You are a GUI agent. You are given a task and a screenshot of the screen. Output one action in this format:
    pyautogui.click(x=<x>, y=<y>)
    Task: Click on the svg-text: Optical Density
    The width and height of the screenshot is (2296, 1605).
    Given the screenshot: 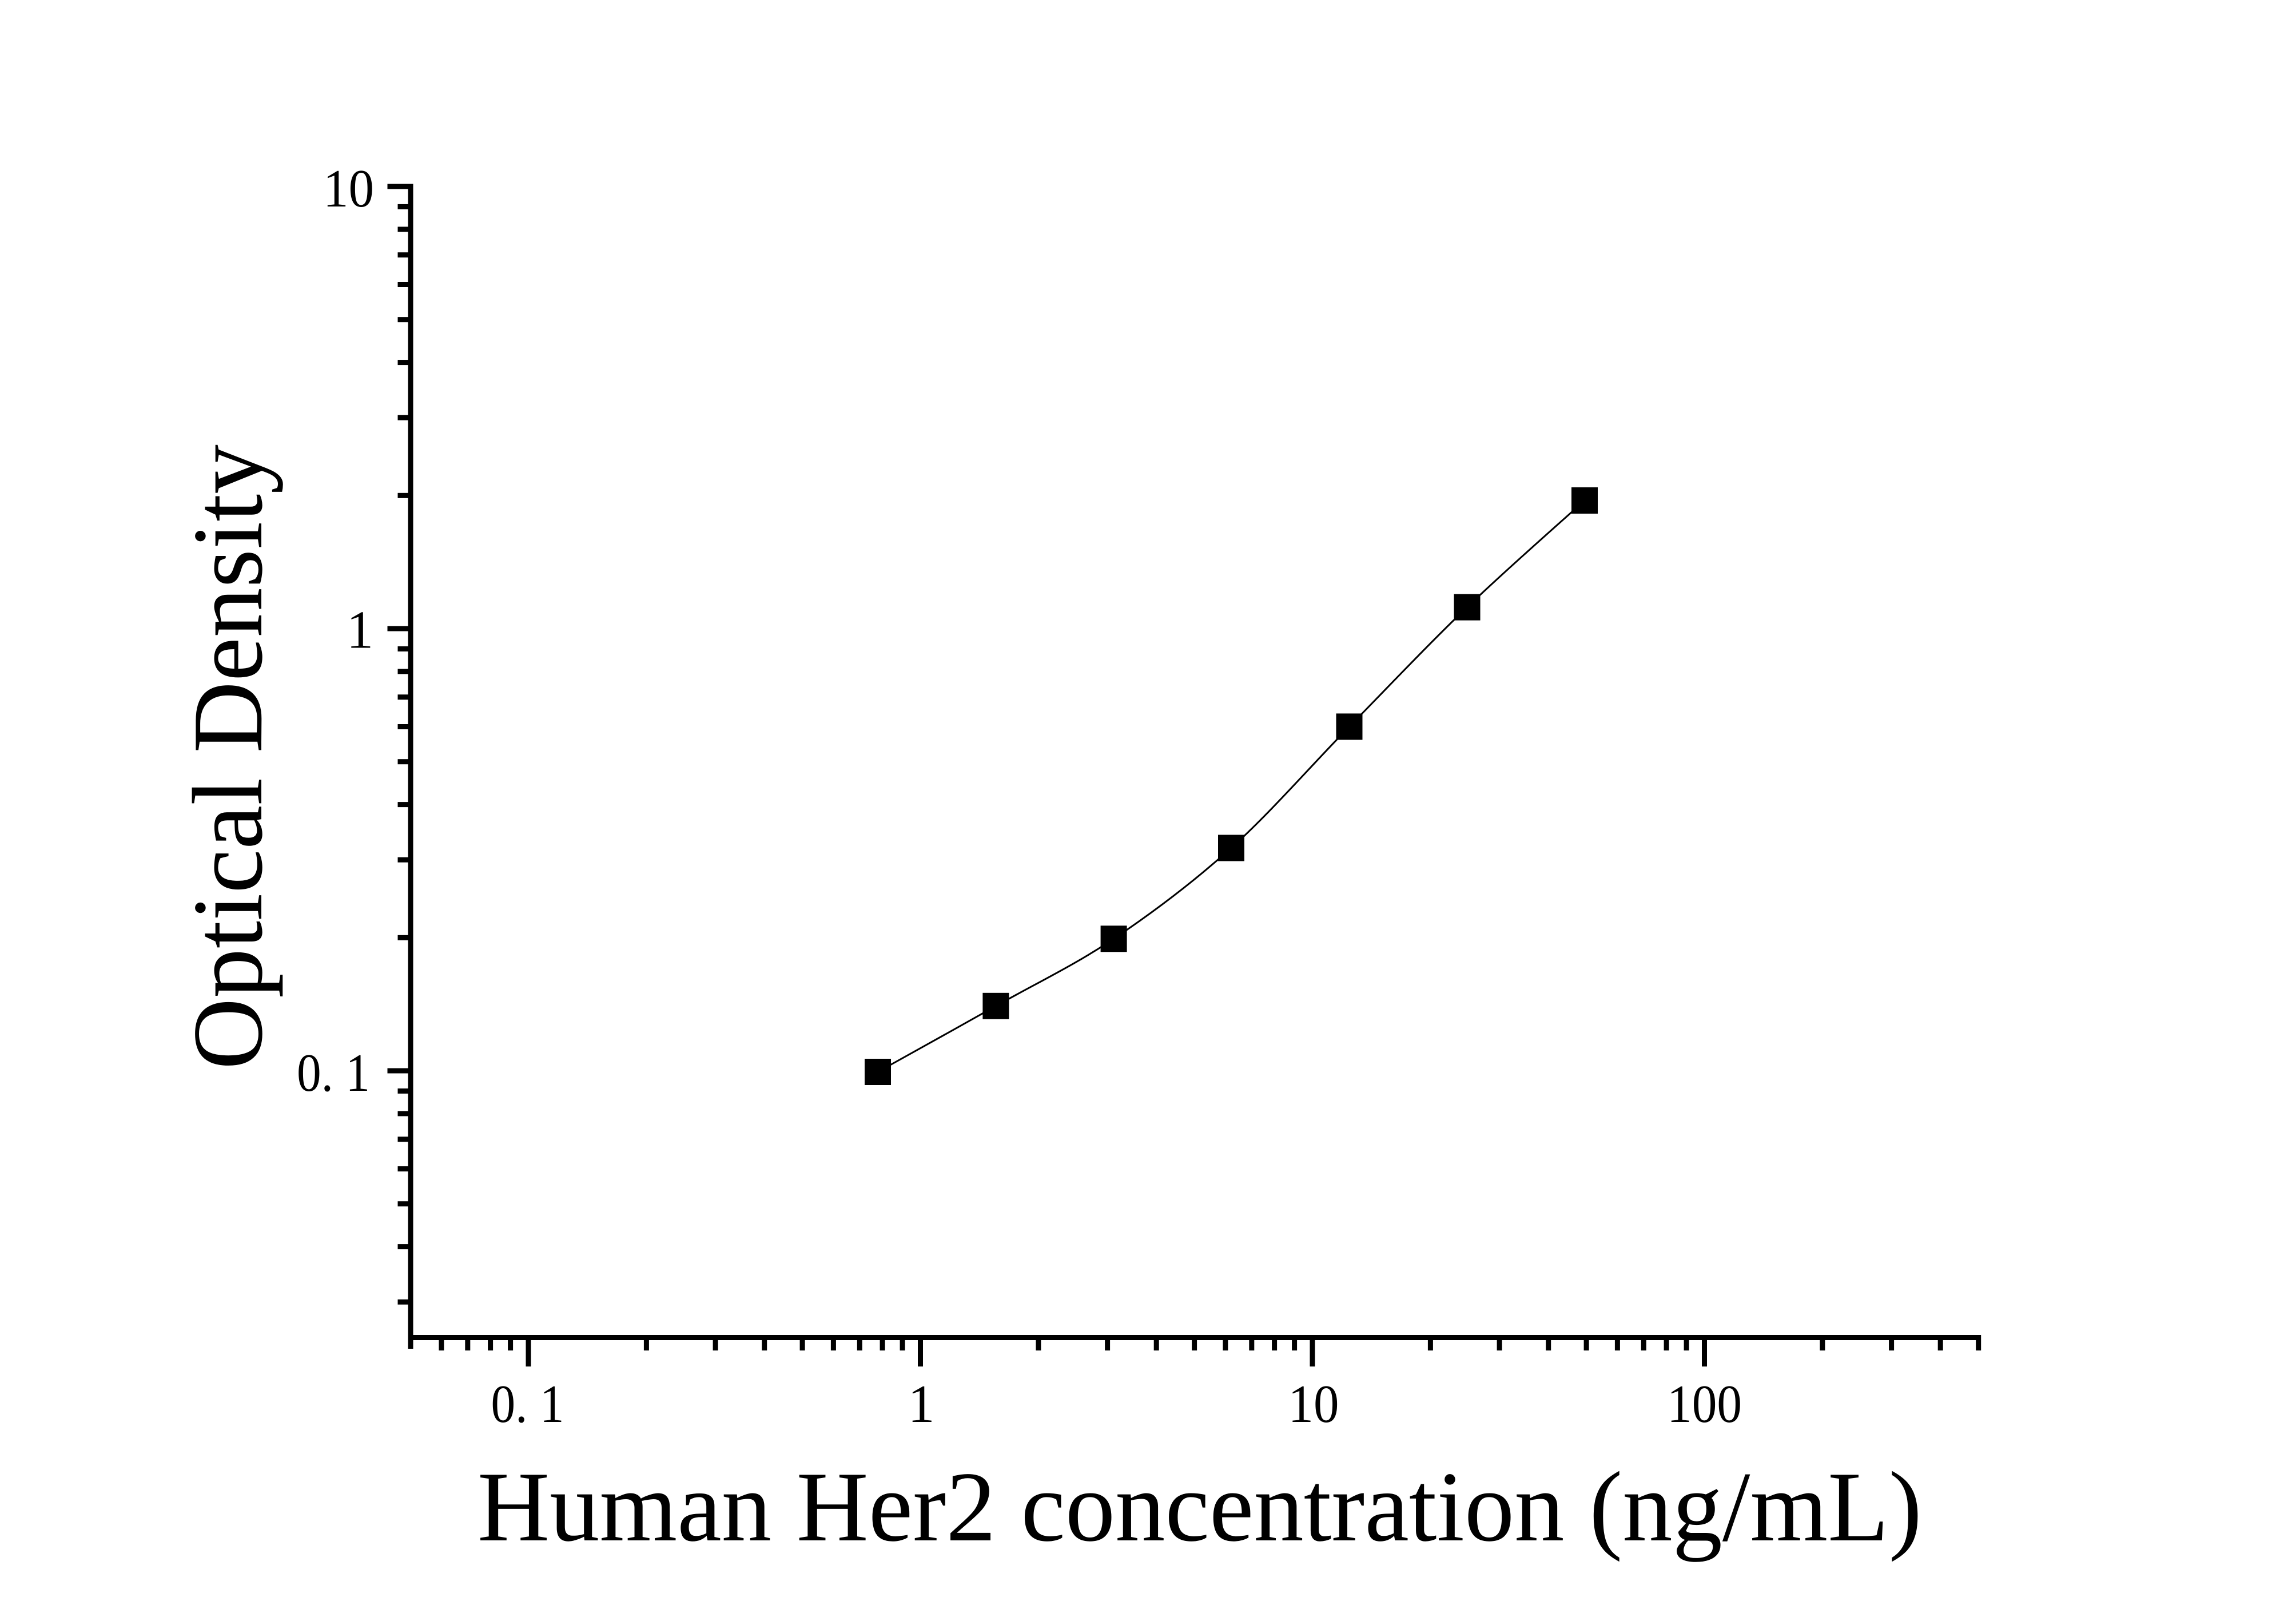 What is the action you would take?
    pyautogui.click(x=227, y=757)
    